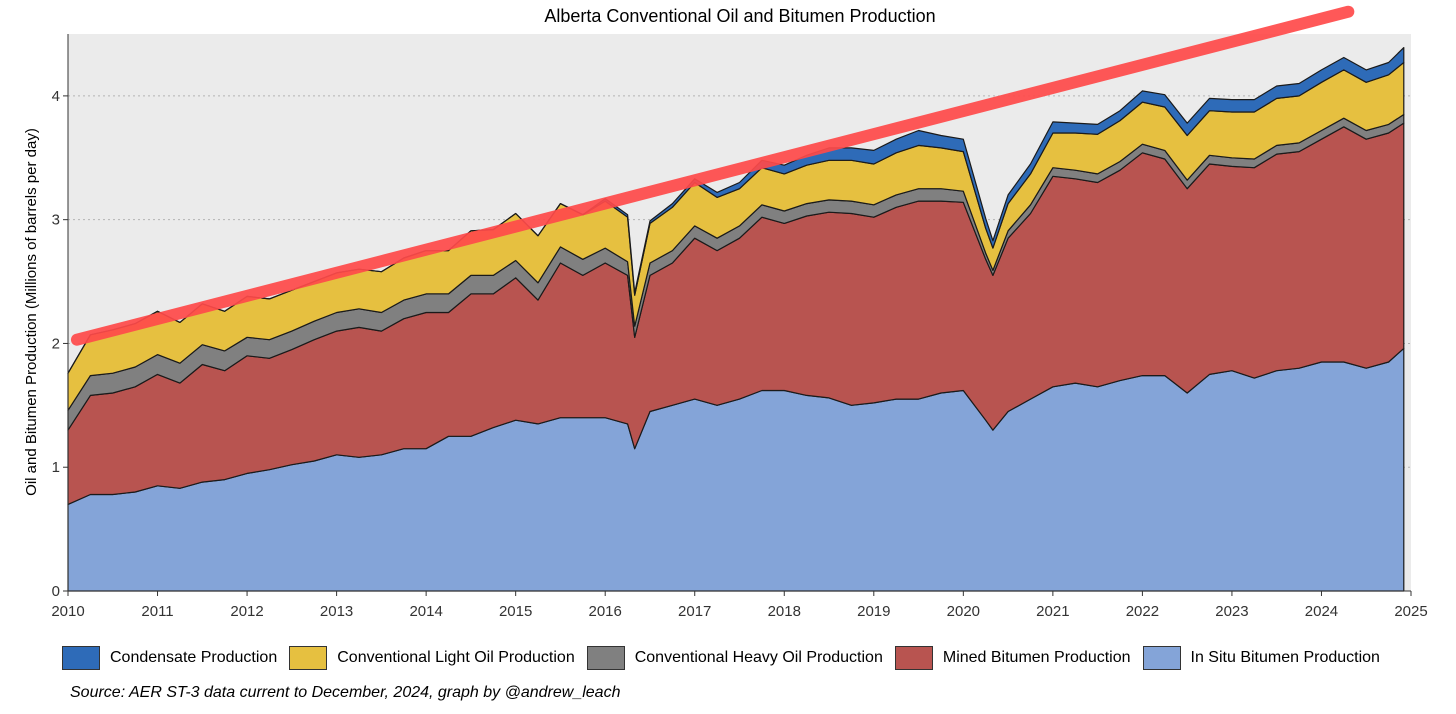 The width and height of the screenshot is (1456, 714). What do you see at coordinates (1321, 611) in the screenshot?
I see `x-tick-label: 2024` at bounding box center [1321, 611].